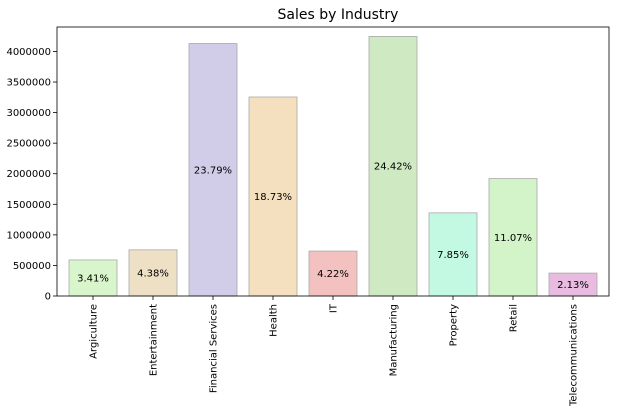 The image size is (623, 411). What do you see at coordinates (334, 308) in the screenshot?
I see `x-tick-label: IT` at bounding box center [334, 308].